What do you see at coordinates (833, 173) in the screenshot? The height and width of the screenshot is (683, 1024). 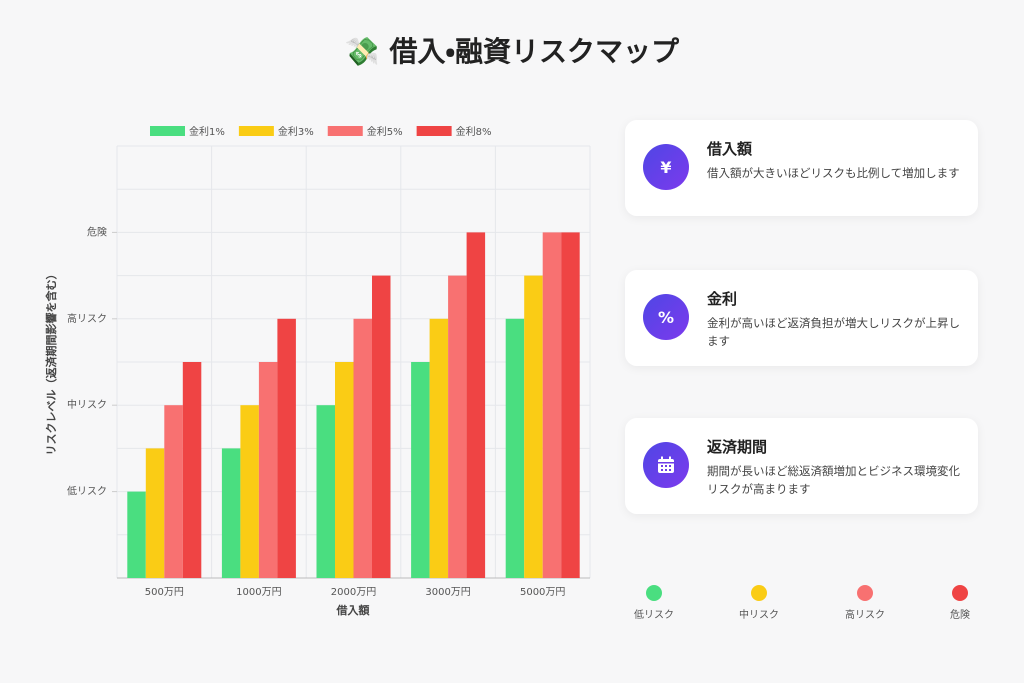 I see `card-text: 借入額が大きいほどリスクも比例して増加します` at bounding box center [833, 173].